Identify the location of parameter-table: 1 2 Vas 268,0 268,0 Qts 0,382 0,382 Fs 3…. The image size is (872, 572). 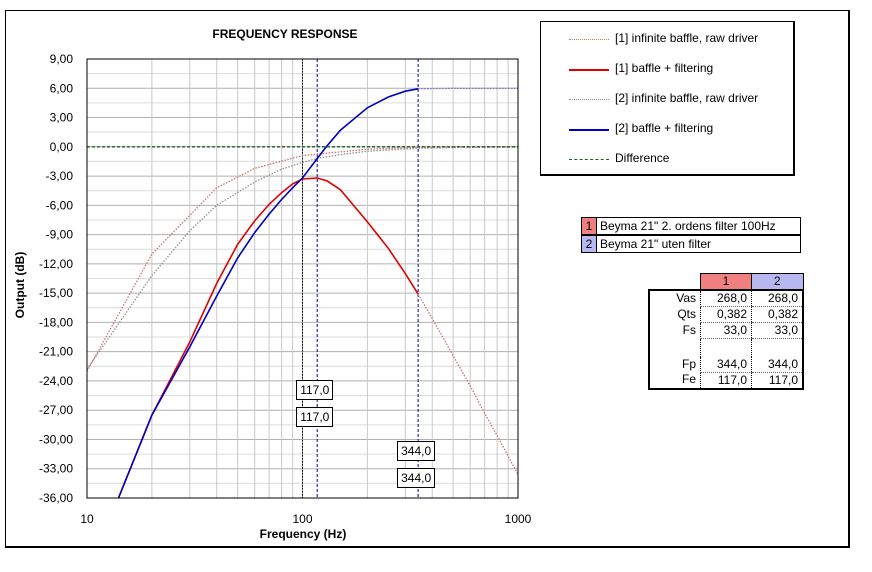
(726, 331).